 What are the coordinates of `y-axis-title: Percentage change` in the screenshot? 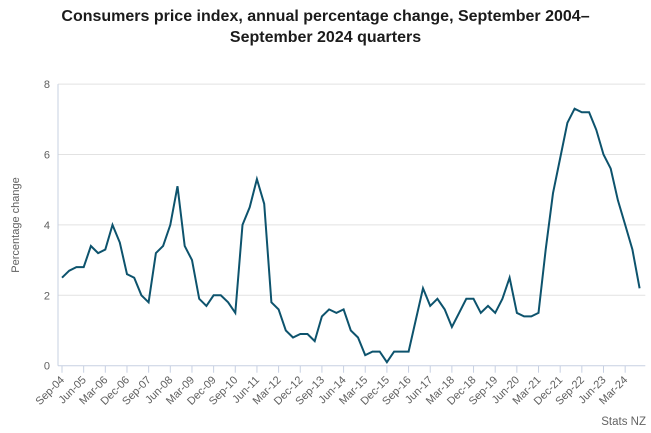 It's located at (16, 224).